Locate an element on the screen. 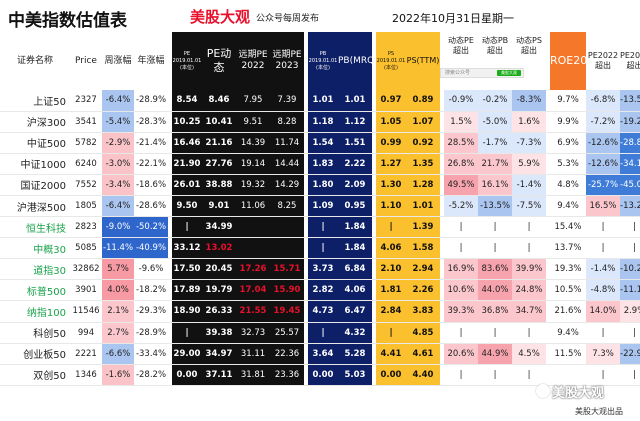 The width and height of the screenshot is (640, 421). cell-pb_pct: 2.82 is located at coordinates (323, 290).